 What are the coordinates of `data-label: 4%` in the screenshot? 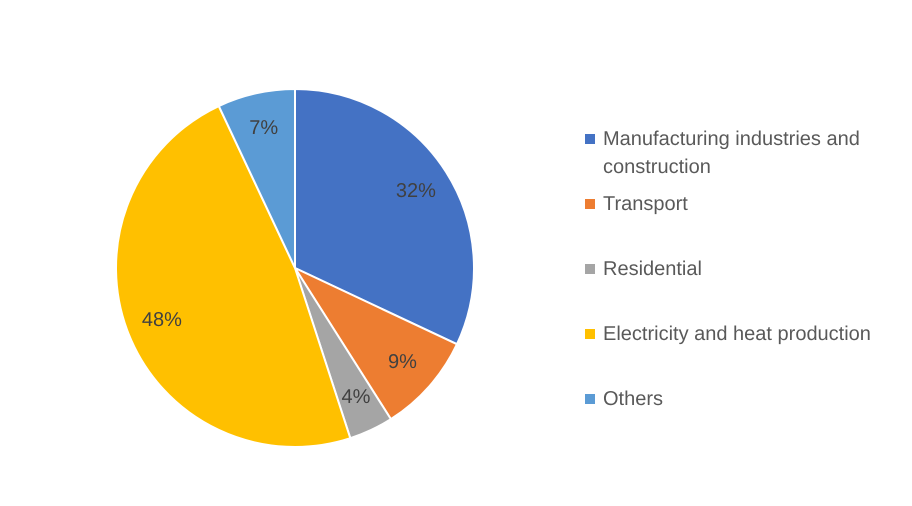 It's located at (356, 397).